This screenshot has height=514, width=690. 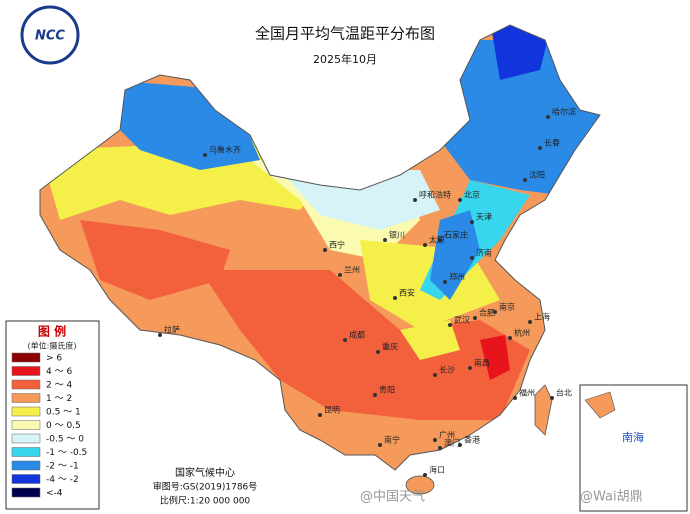 I want to click on city-label: 南昌, so click(x=482, y=363).